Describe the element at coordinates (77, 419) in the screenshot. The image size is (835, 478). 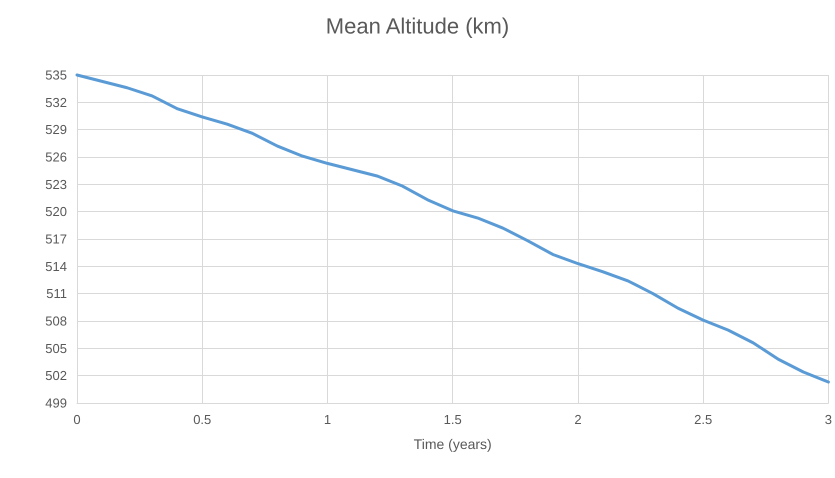
I see `x-tick-label: 0` at that location.